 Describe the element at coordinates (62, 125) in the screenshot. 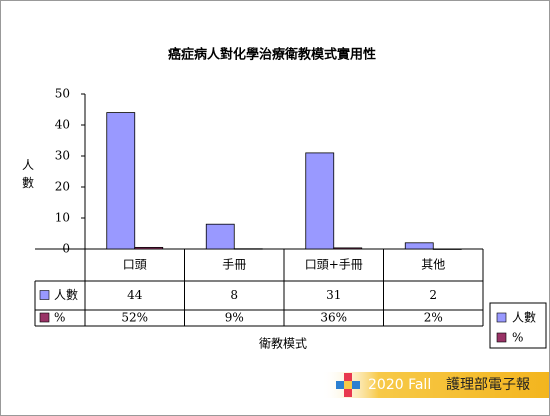

I see `y-tick-label: 40` at that location.